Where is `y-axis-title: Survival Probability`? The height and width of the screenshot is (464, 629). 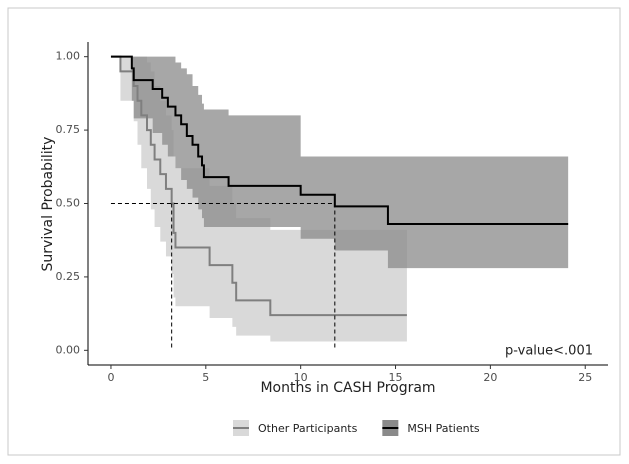
y-axis-title: Survival Probability is located at coordinates (48, 204).